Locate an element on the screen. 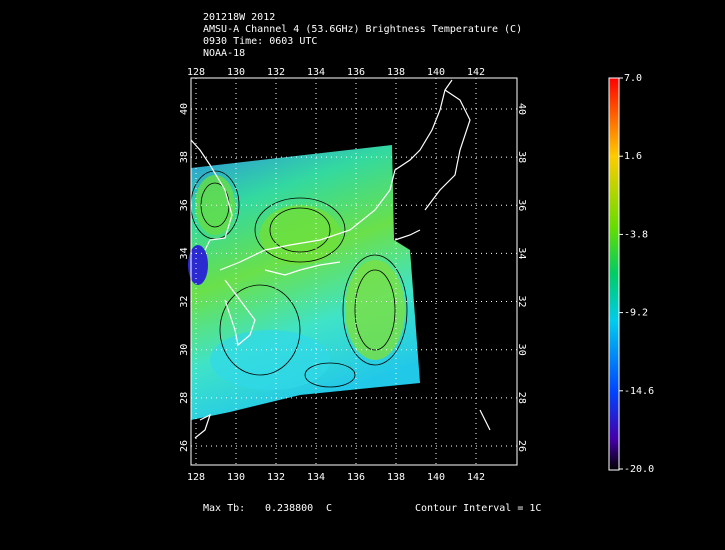 The image size is (725, 550). header-line: NOAA-18 is located at coordinates (224, 53).